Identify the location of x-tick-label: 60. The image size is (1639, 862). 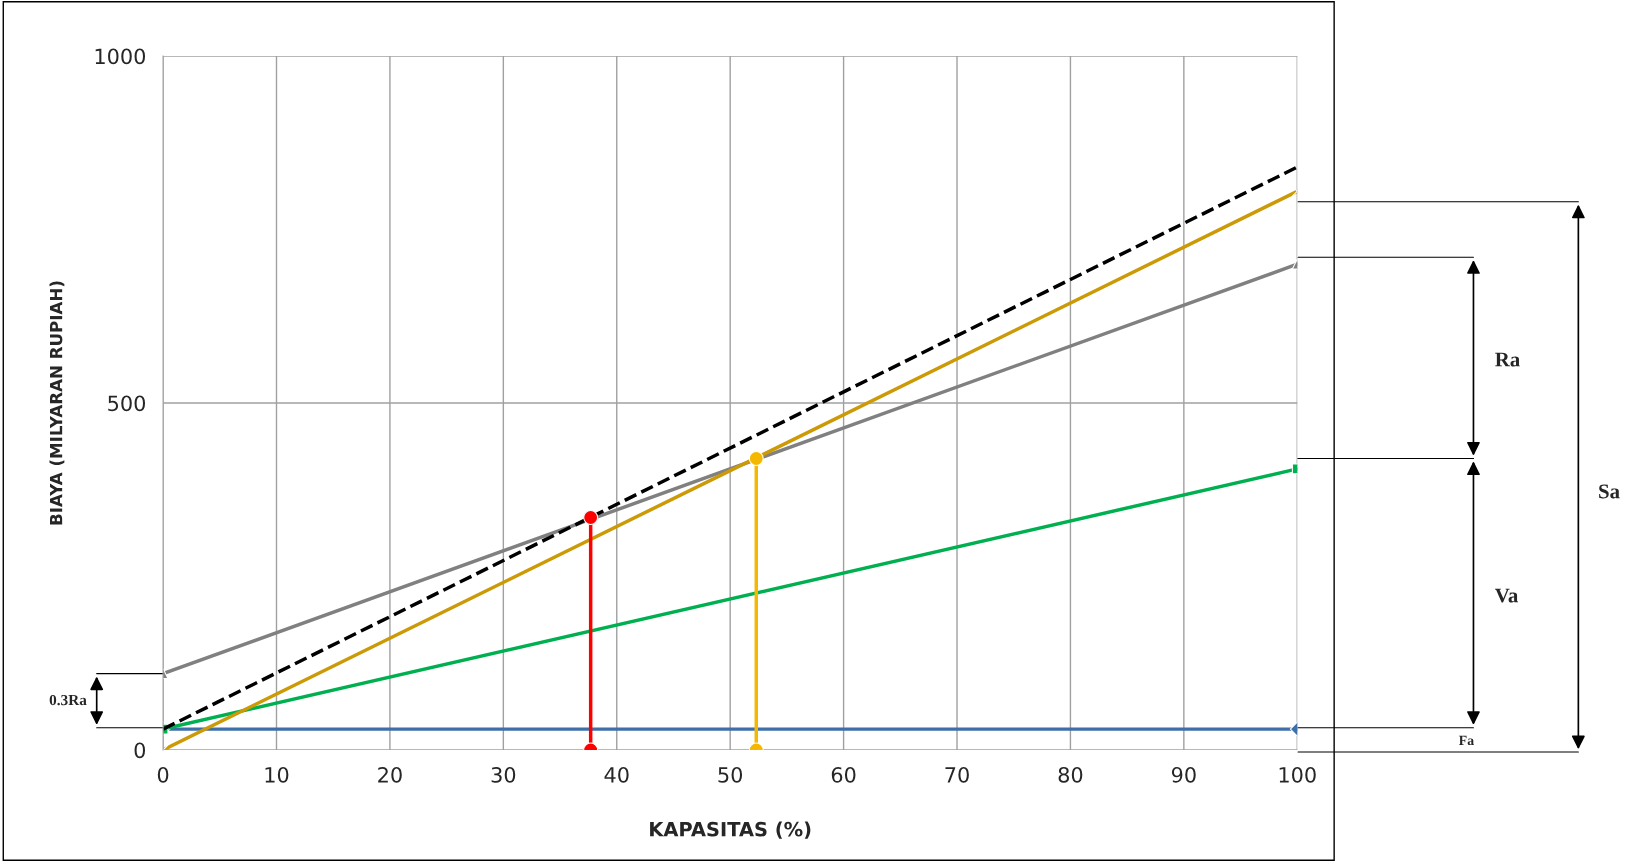
(843, 774).